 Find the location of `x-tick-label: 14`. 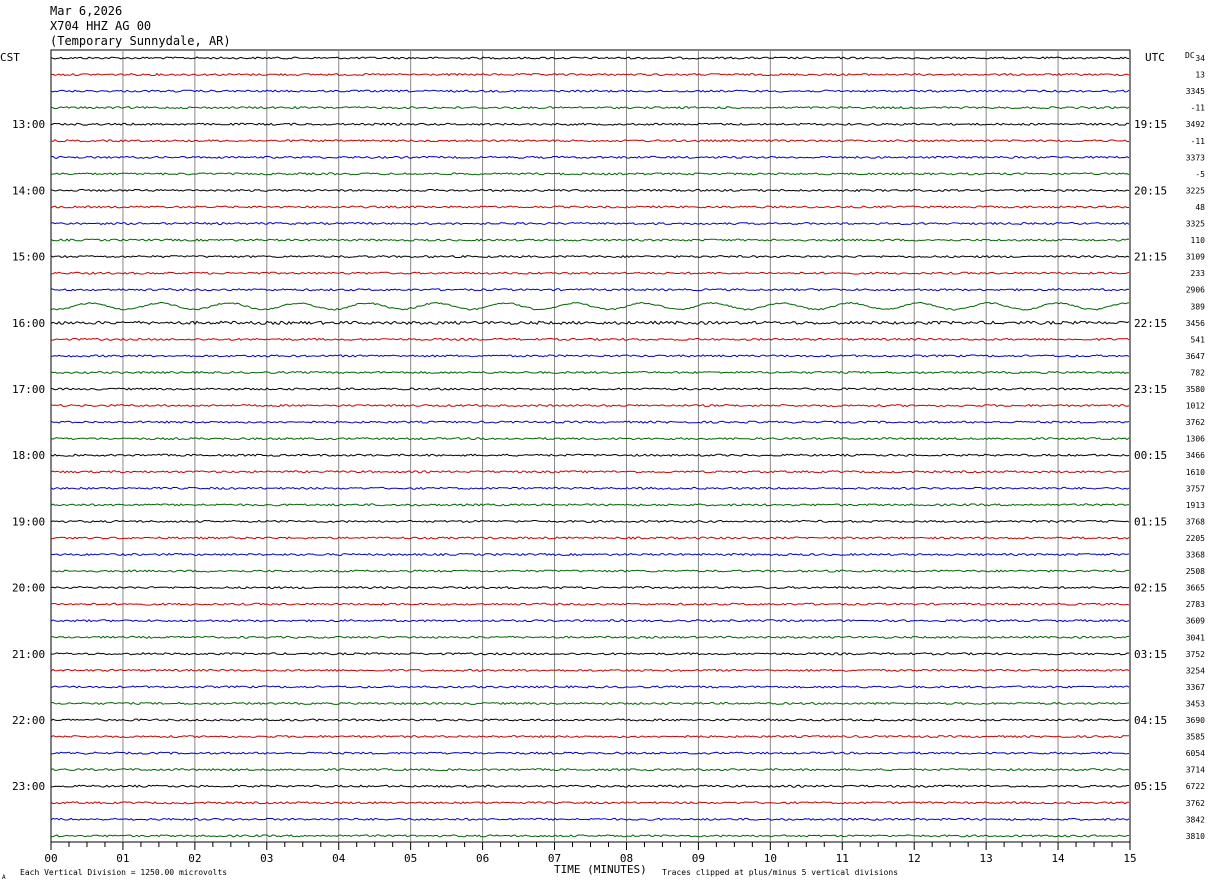

x-tick-label: 14 is located at coordinates (1058, 858).